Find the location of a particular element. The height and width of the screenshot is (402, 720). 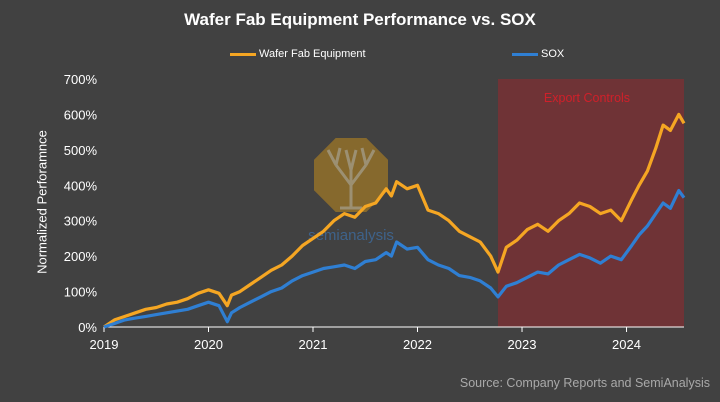

source-note: Source: Company Reports and SemiAnalysis is located at coordinates (584, 383).